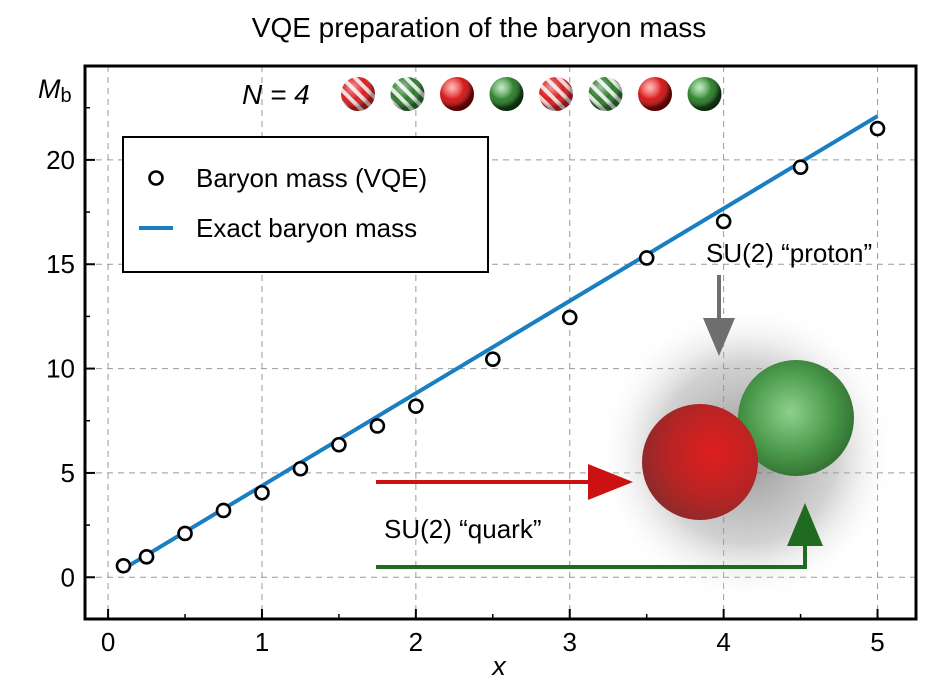 The image size is (929, 682). I want to click on y-tick-label: 0, so click(68, 577).